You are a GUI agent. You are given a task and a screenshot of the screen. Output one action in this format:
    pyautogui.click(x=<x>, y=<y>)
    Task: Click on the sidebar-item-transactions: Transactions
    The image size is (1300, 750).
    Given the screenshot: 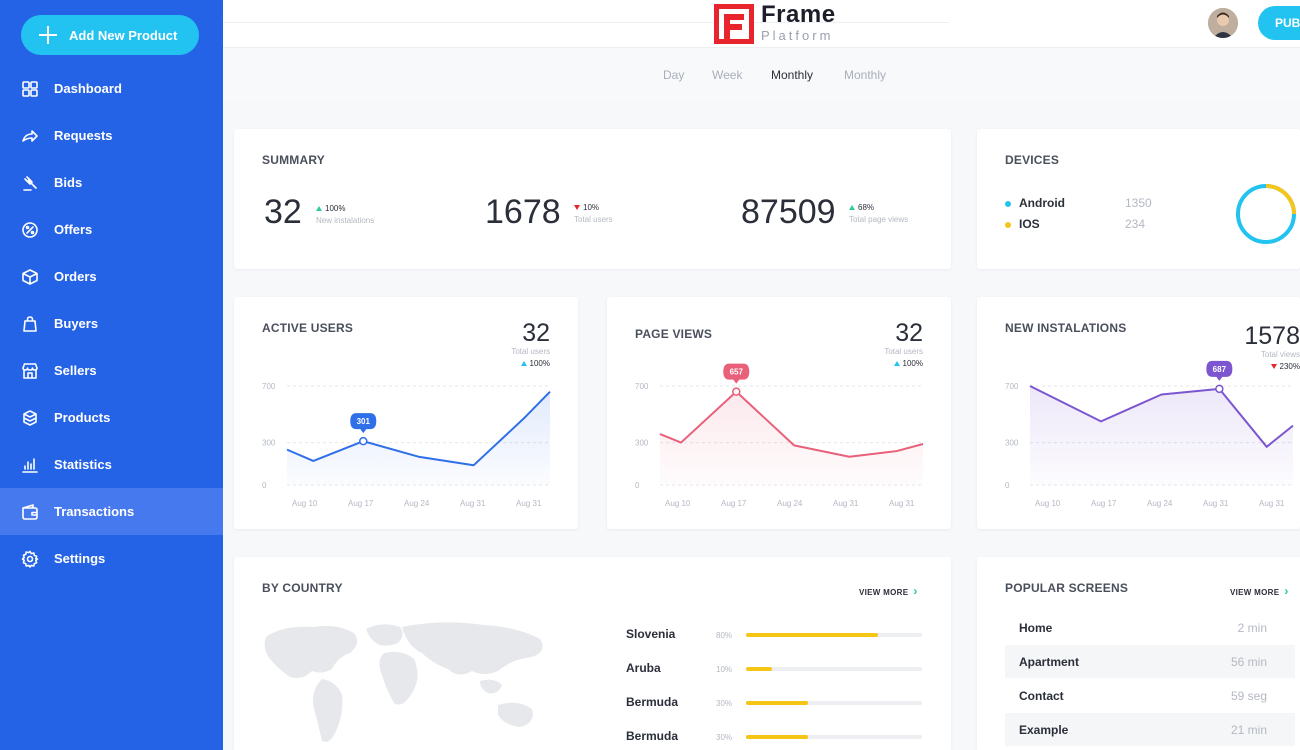 What is the action you would take?
    pyautogui.click(x=111, y=511)
    